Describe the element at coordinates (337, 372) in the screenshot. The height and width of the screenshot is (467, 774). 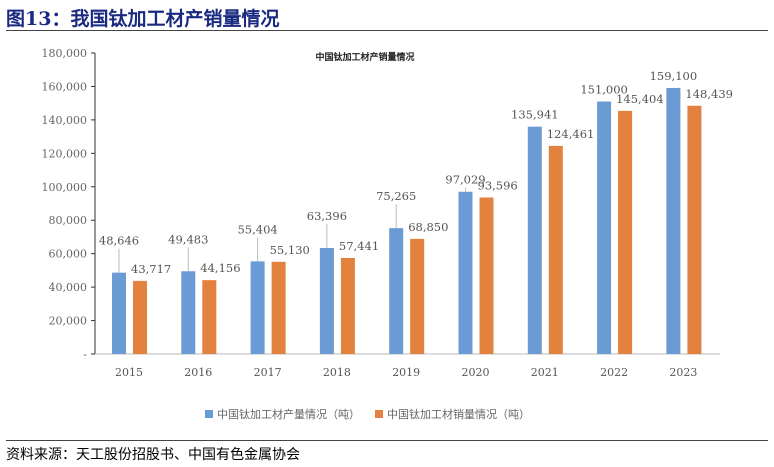
I see `x-tick-label: 2018` at that location.